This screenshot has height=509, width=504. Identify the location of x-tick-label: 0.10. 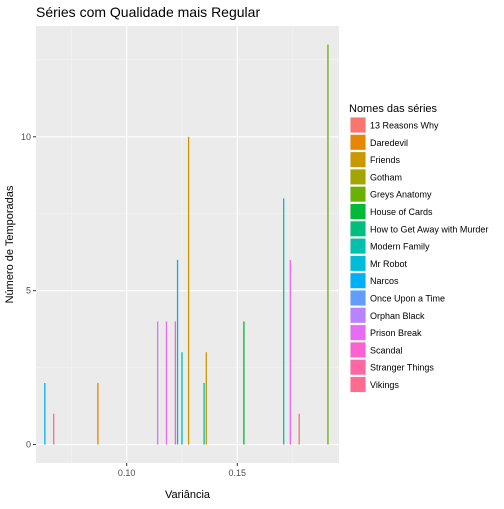
(127, 473).